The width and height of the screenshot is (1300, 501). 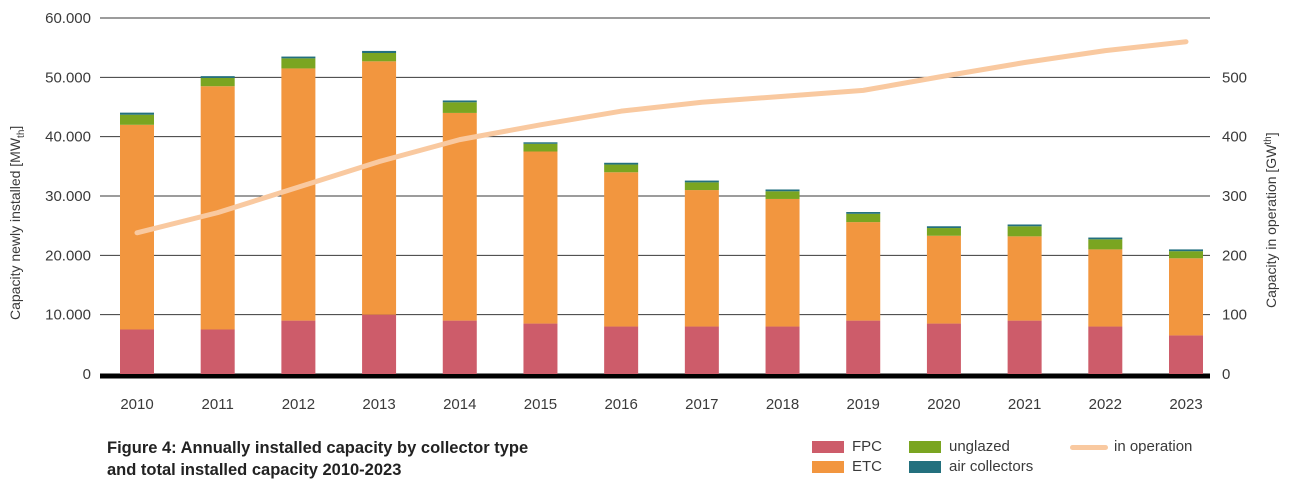 I want to click on x-tick-label: 2013, so click(x=378, y=404).